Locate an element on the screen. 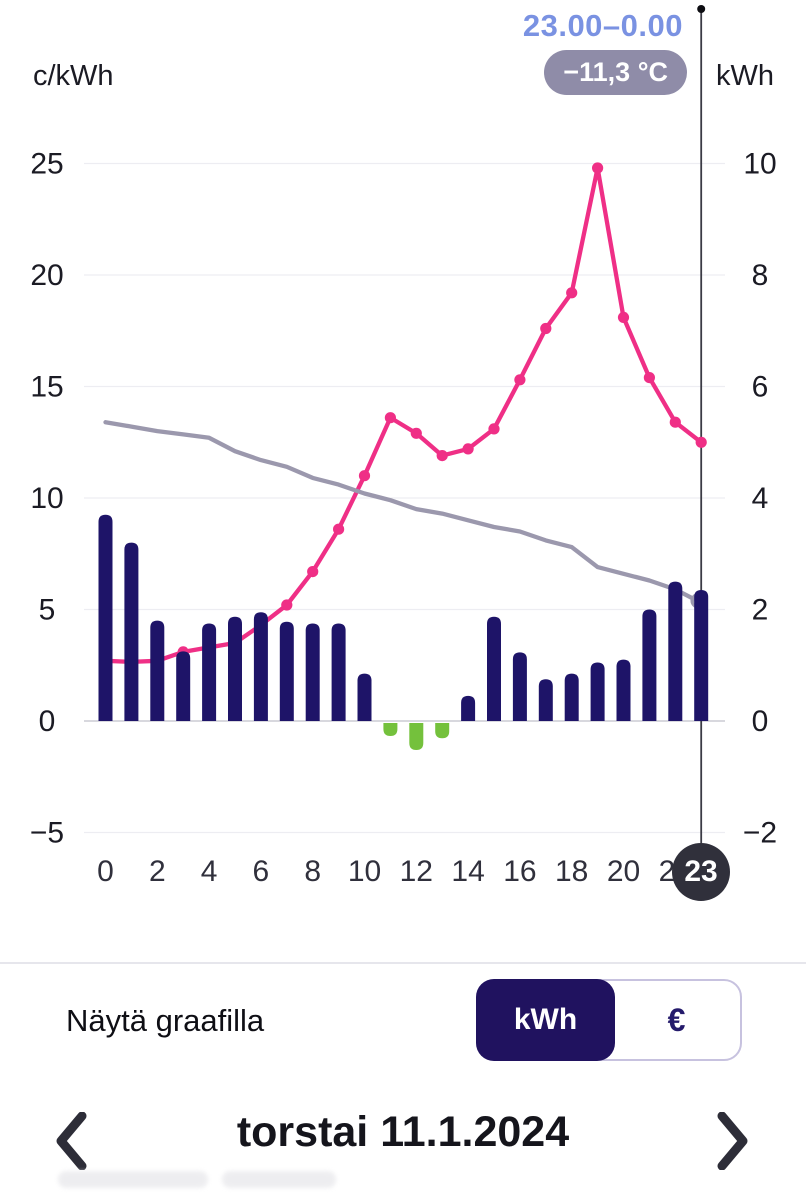 This screenshot has width=806, height=1200. right-axis-tick: 2 is located at coordinates (760, 610).